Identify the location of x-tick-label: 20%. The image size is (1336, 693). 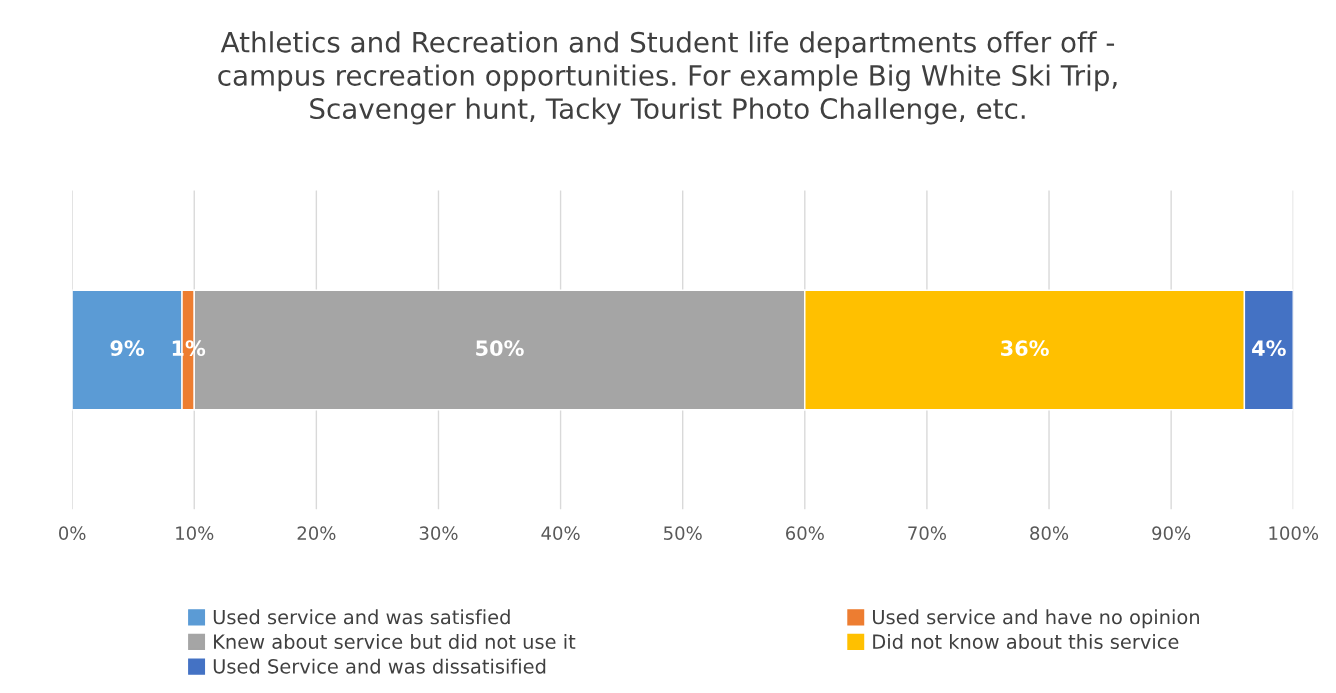
(316, 533).